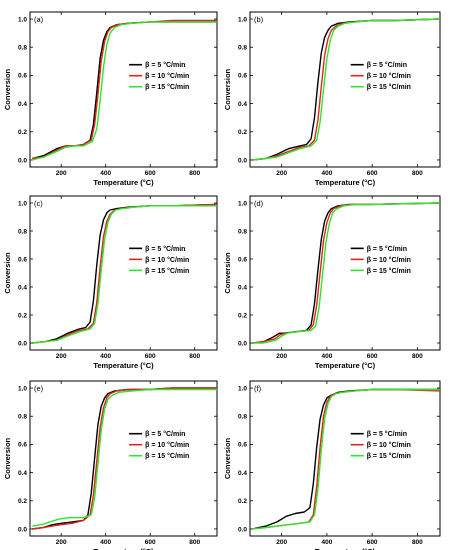 The width and height of the screenshot is (452, 550). Describe the element at coordinates (39, 19) in the screenshot. I see `panel-label: (a)` at that location.